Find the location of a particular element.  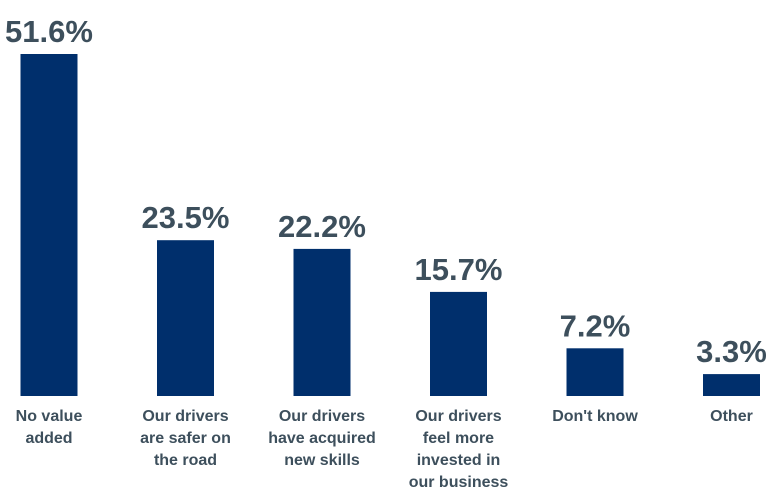

category-label-6: Other is located at coordinates (731, 416).